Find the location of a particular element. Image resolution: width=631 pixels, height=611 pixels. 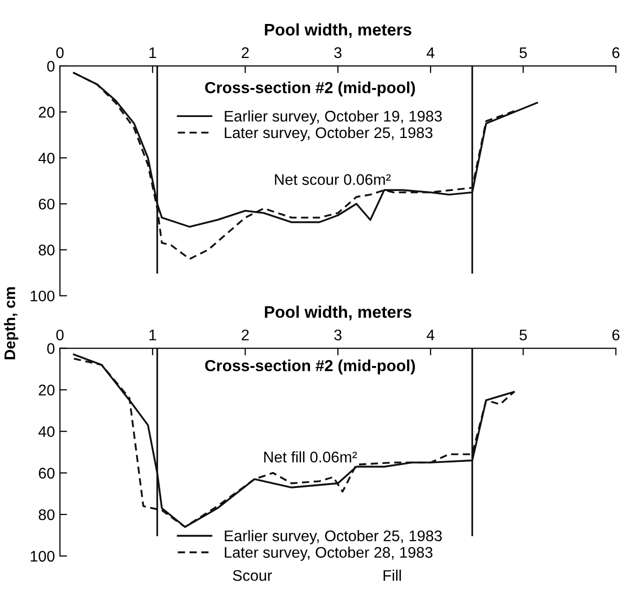

y-axis-title: Depth, cm is located at coordinates (11, 323).